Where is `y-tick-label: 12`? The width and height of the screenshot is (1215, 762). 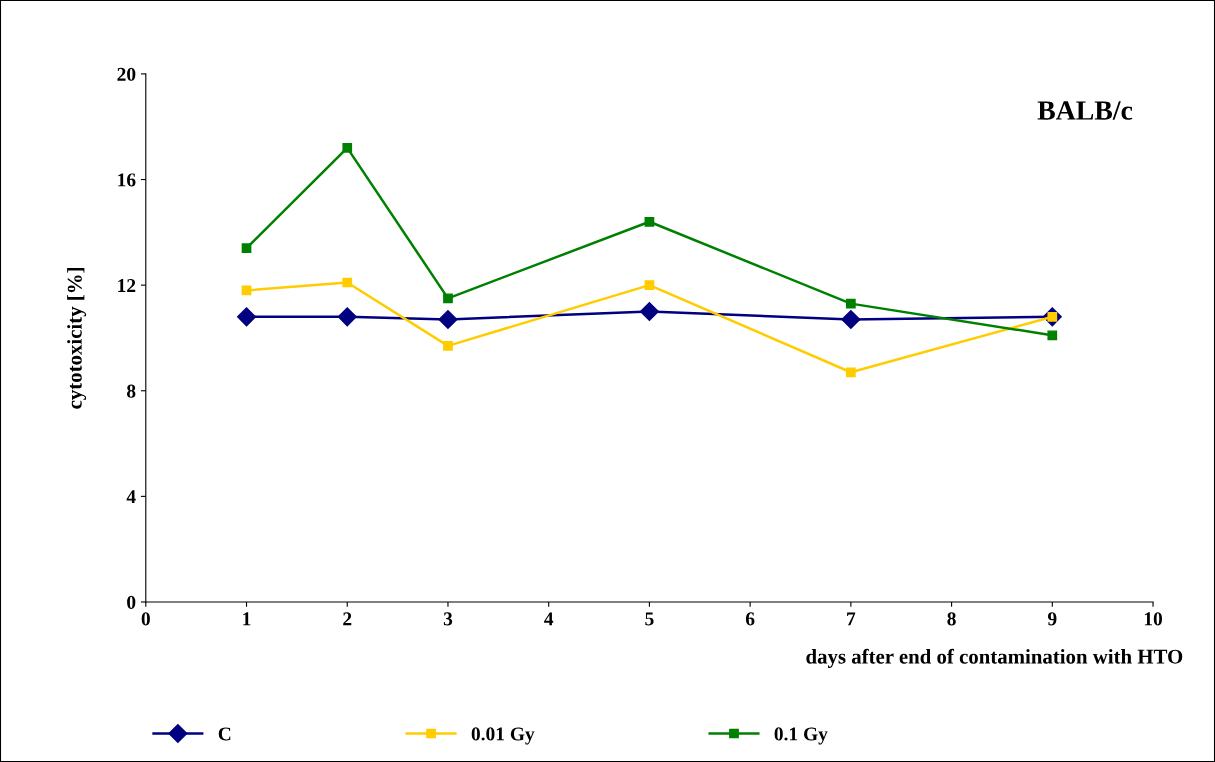 y-tick-label: 12 is located at coordinates (127, 285).